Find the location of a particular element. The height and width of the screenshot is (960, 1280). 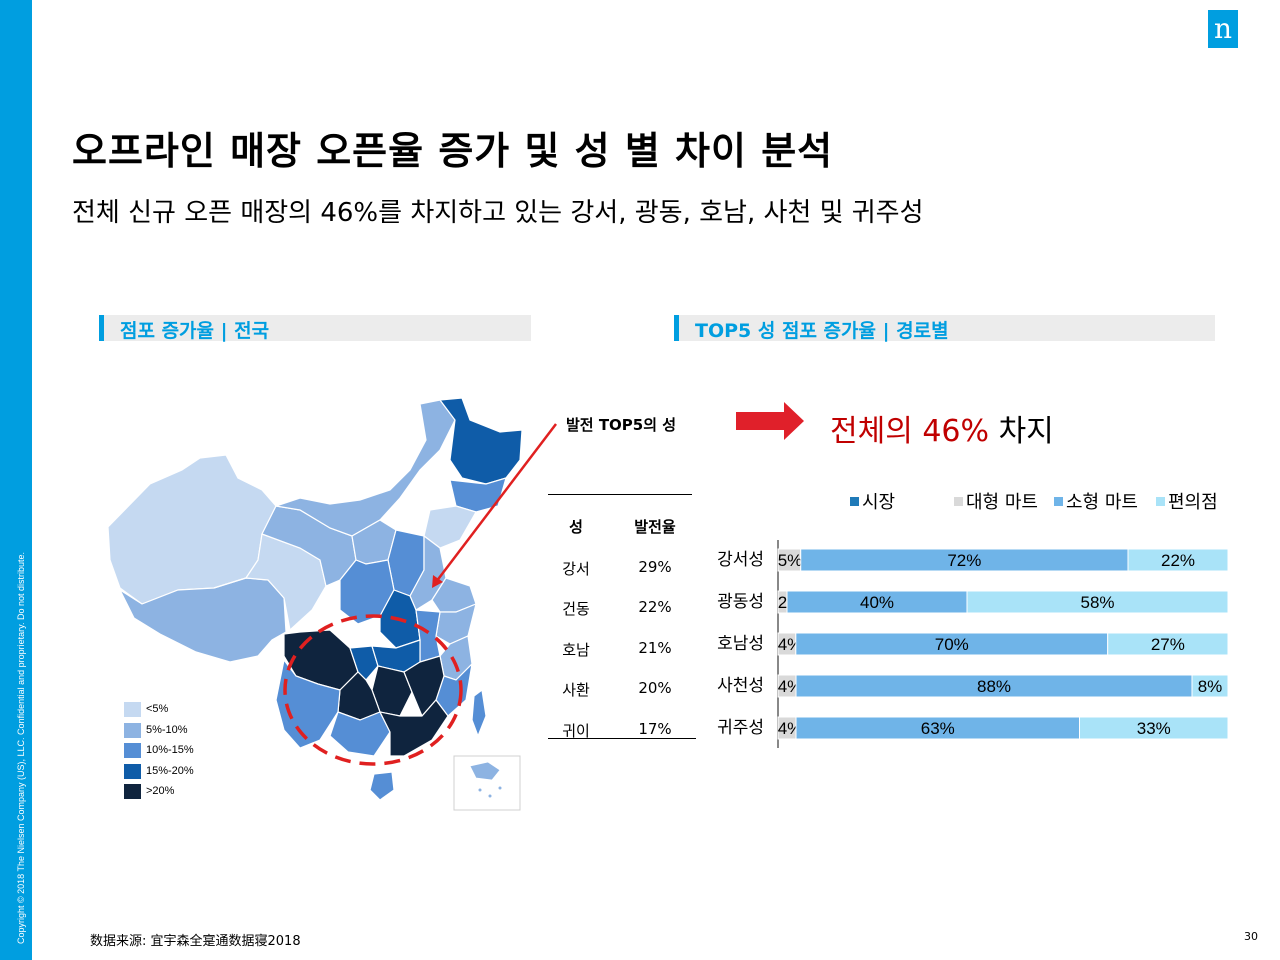

right-panel-header: TOP5 성 점포 증가율 | 경로별 is located at coordinates (944, 328).